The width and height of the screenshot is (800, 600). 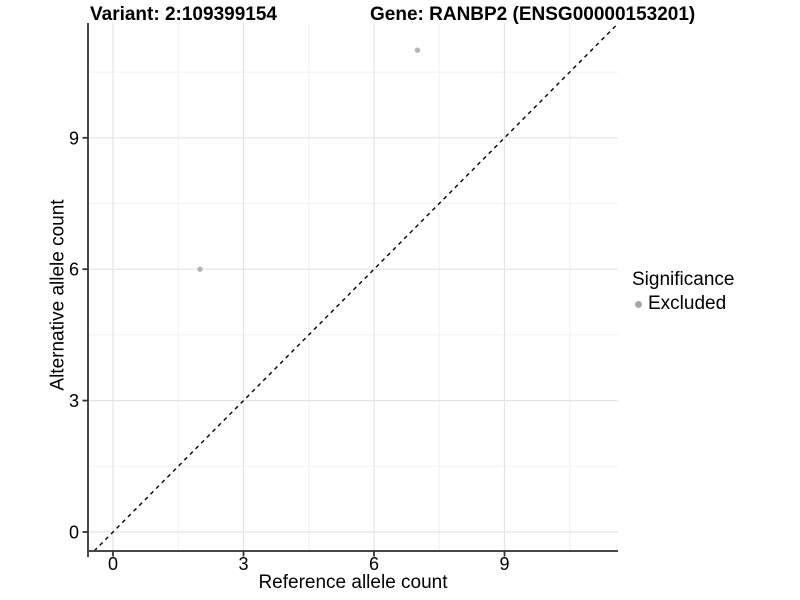 I want to click on legend-title: Significance, so click(x=683, y=279).